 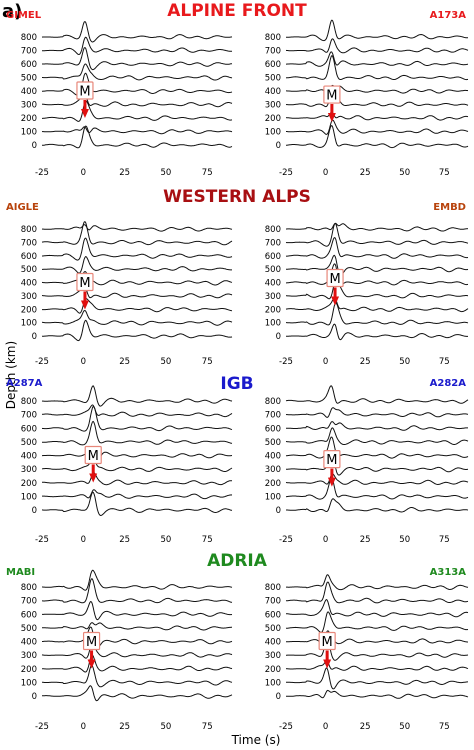 What do you see at coordinates (24, 383) in the screenshot?
I see `station-label: A287A` at bounding box center [24, 383].